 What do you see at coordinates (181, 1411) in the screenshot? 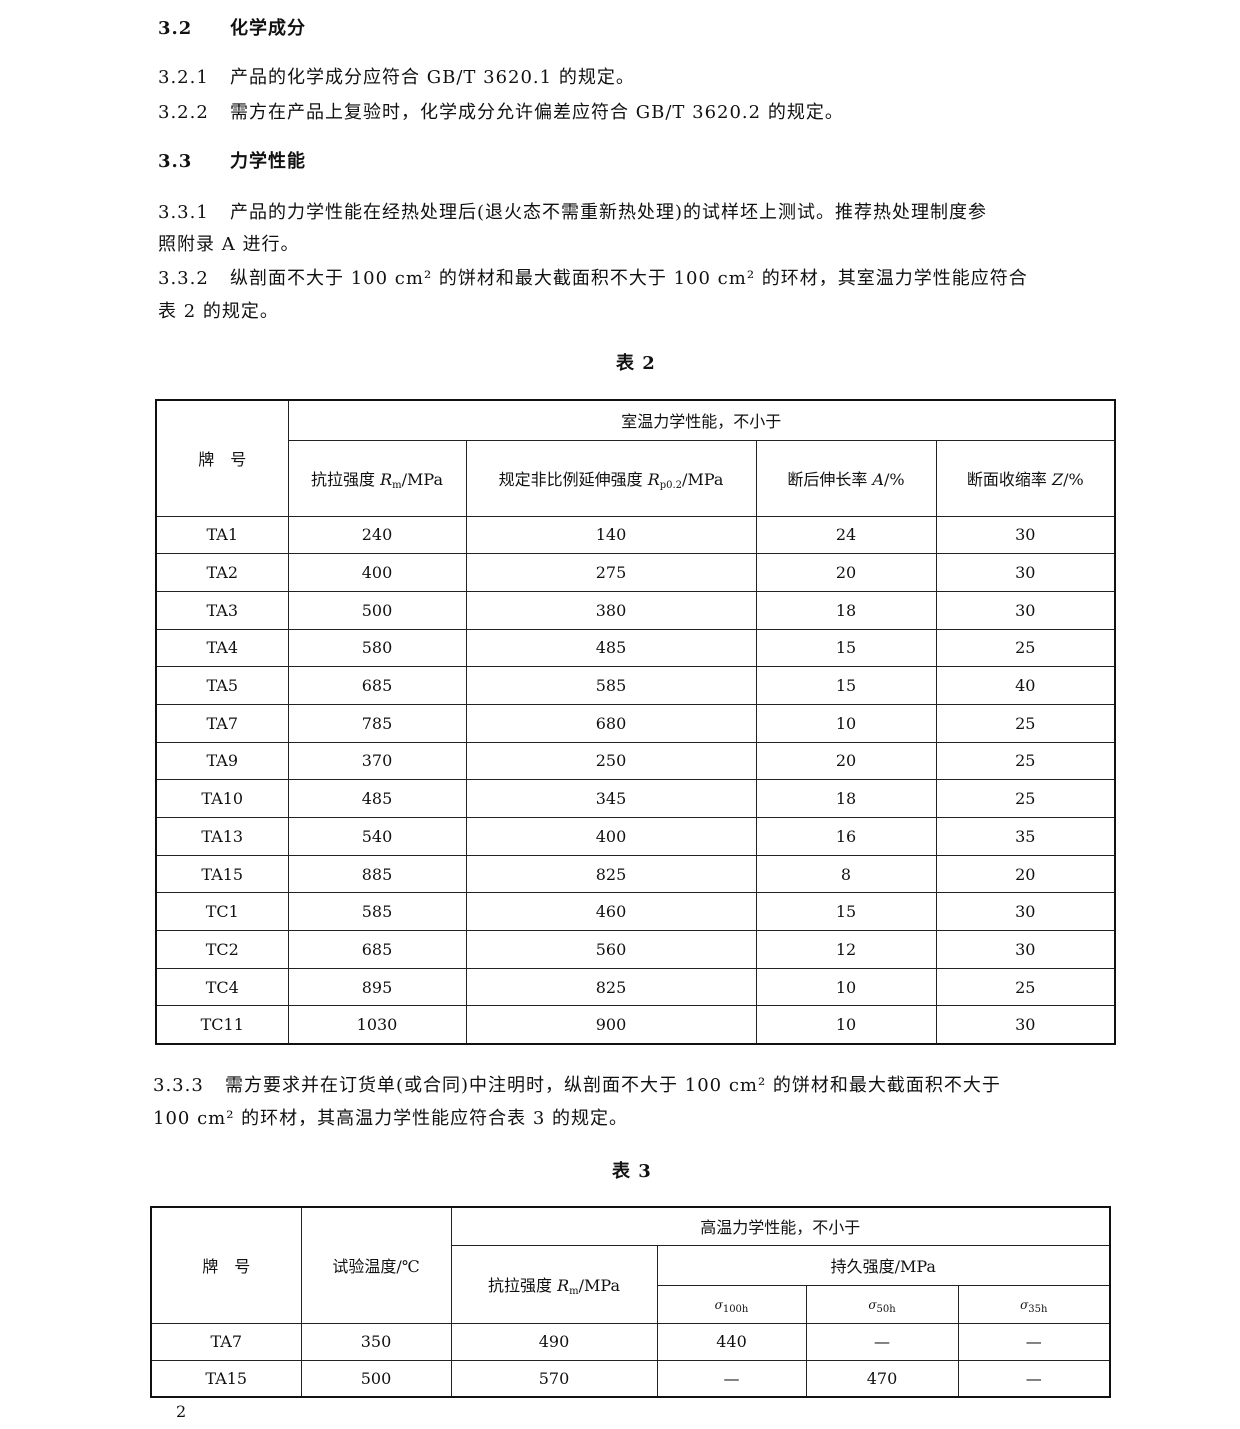
I see `page-number: 2` at bounding box center [181, 1411].